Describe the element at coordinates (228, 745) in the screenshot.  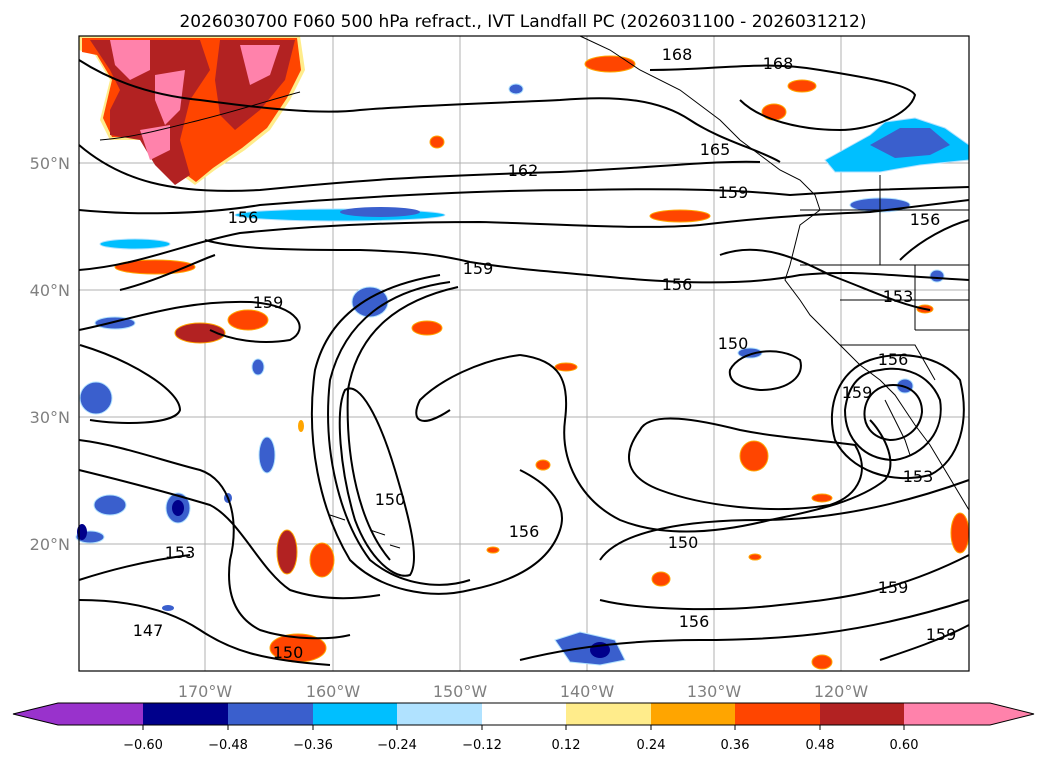
I see `colorbar-tick-label: −0.48` at that location.